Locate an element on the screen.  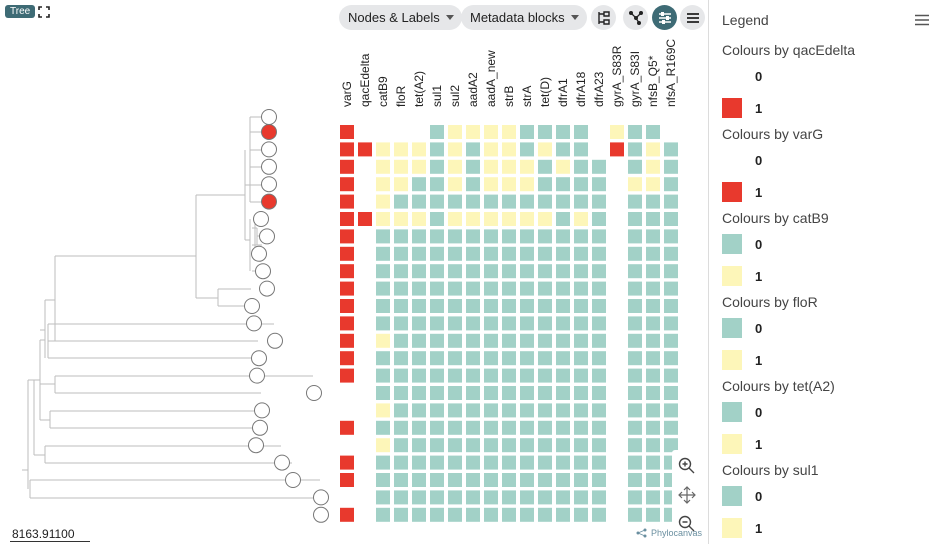
phylocanvas-logo-icon is located at coordinates (641, 533).